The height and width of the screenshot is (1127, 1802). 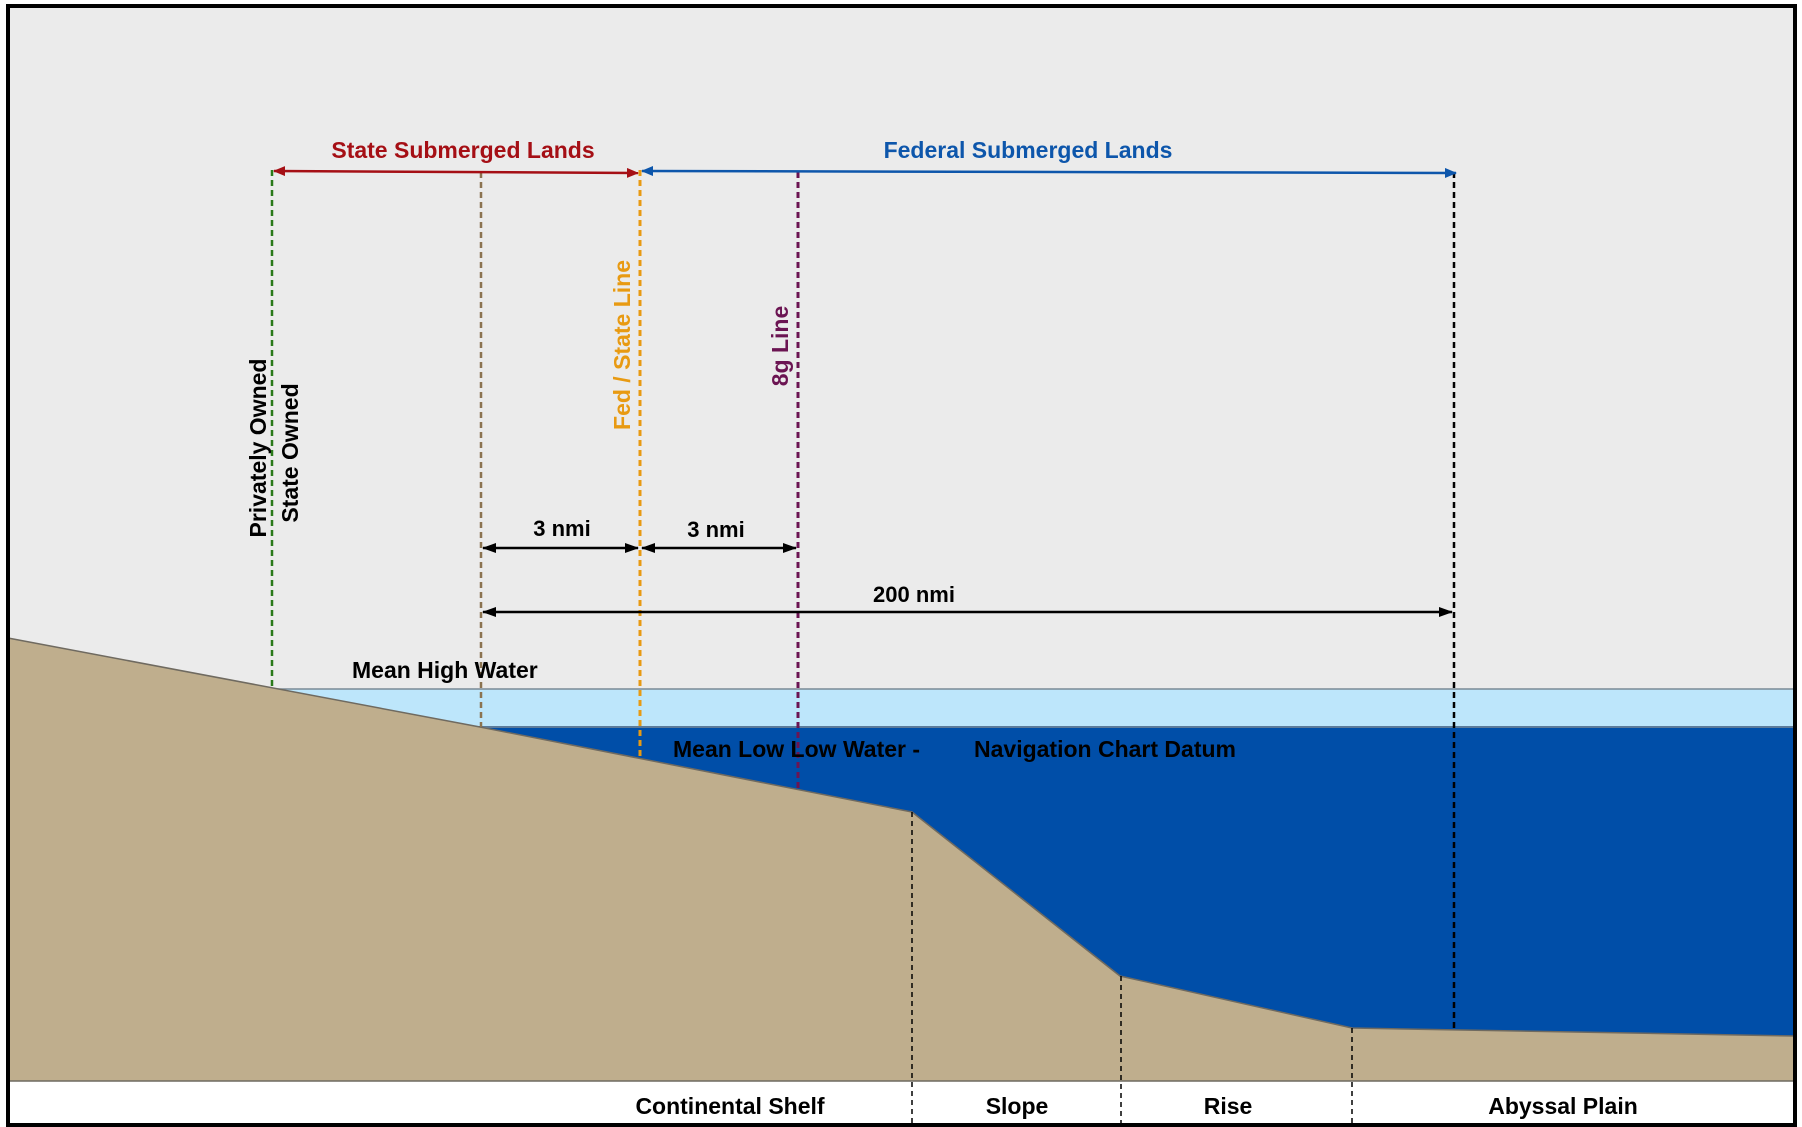 I want to click on zone-rise-label: Rise, so click(x=1228, y=1106).